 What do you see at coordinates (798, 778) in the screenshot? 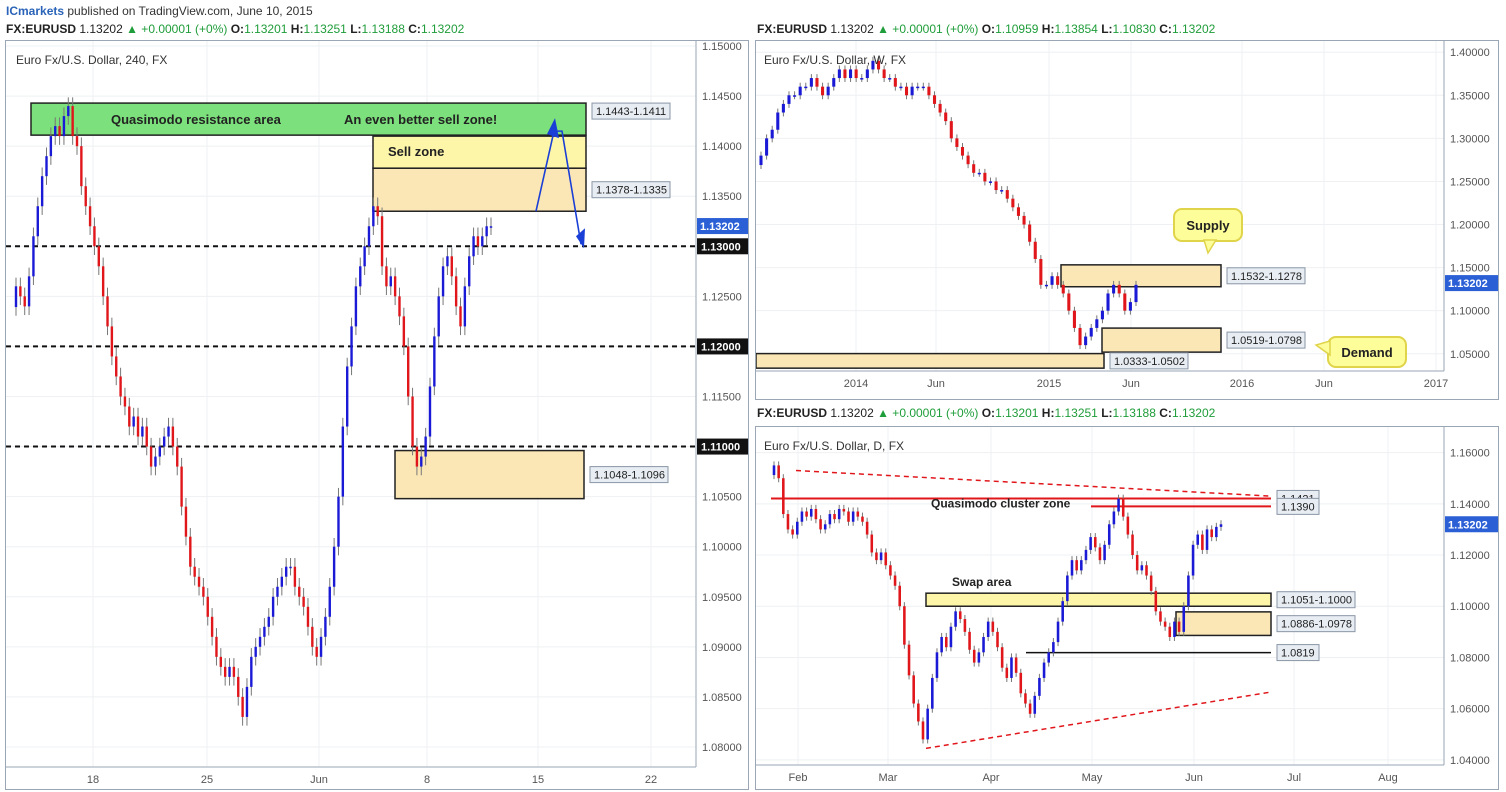
I see `x-tick-label: Feb` at bounding box center [798, 778].